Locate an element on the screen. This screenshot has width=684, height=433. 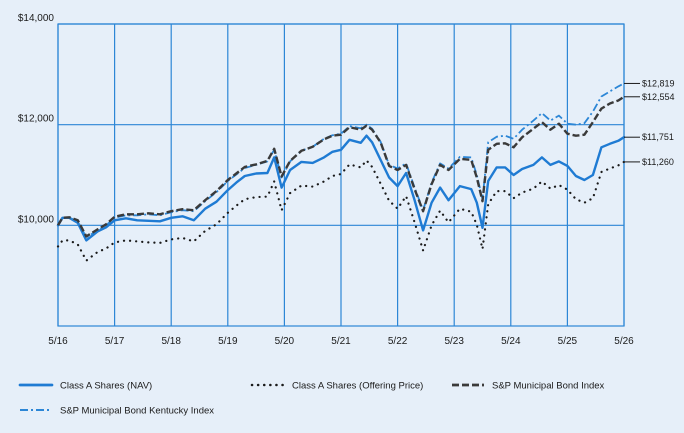
y-axis: $14,000 $12,000 $10,000 is located at coordinates (36, 119).